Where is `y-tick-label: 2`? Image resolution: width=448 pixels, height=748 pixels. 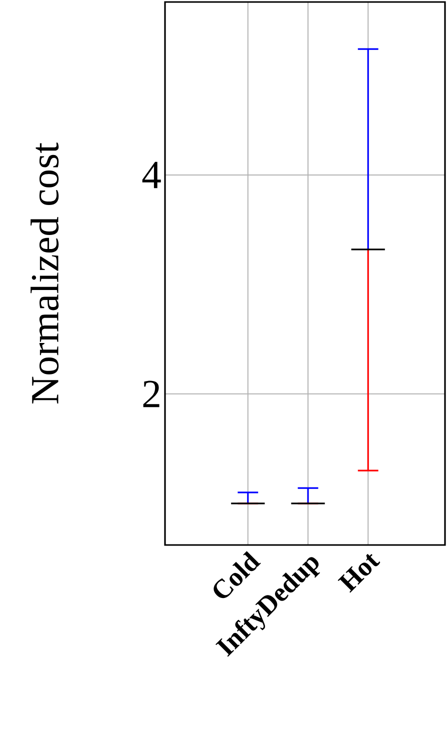
y-tick-label: 2 is located at coordinates (151, 394).